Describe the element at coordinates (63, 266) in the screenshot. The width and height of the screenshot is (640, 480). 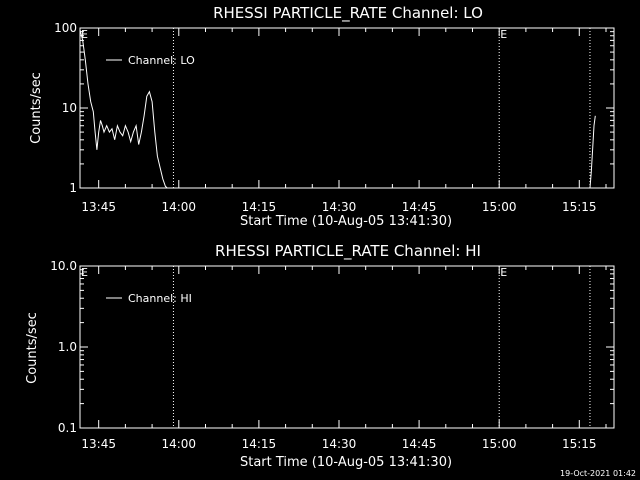
I see `y-tick-label-hi: 10.0` at that location.